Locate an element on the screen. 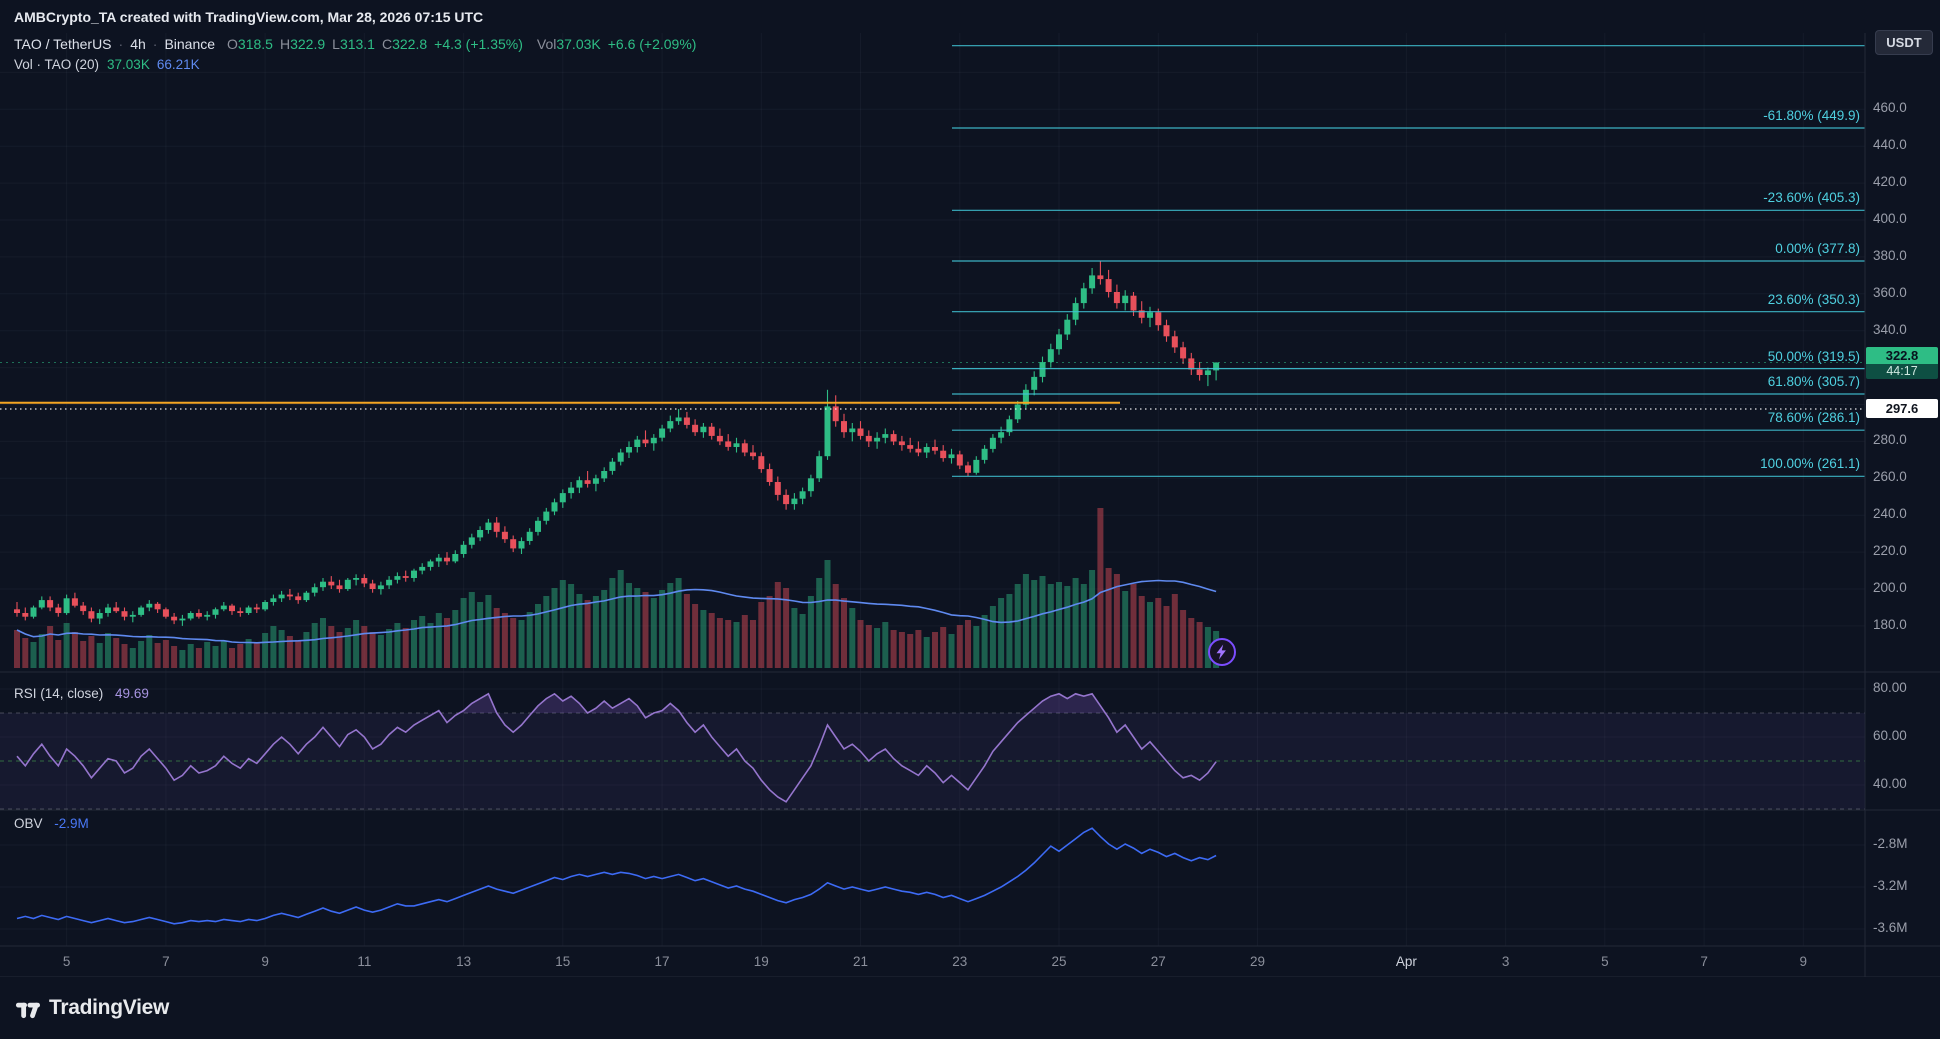 The height and width of the screenshot is (1039, 1940). price-tick-label: 220.0 is located at coordinates (1890, 551).